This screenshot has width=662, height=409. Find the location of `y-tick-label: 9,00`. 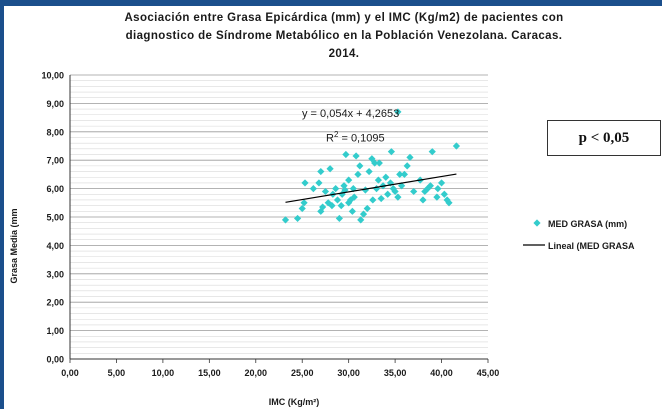

y-tick-label: 9,00 is located at coordinates (55, 104).